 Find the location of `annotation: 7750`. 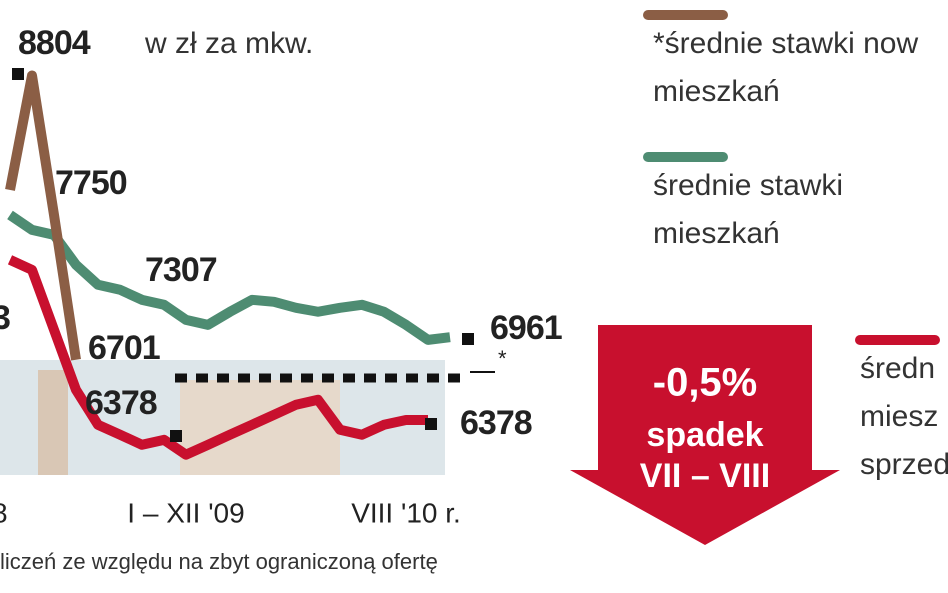

annotation: 7750 is located at coordinates (91, 183).